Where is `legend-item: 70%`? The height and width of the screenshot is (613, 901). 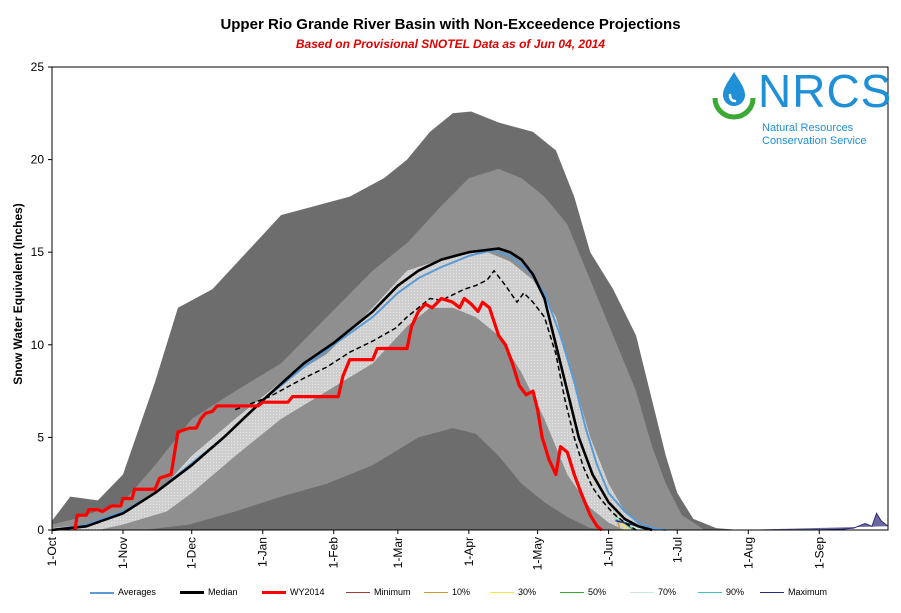
legend-item: 70% is located at coordinates (653, 592).